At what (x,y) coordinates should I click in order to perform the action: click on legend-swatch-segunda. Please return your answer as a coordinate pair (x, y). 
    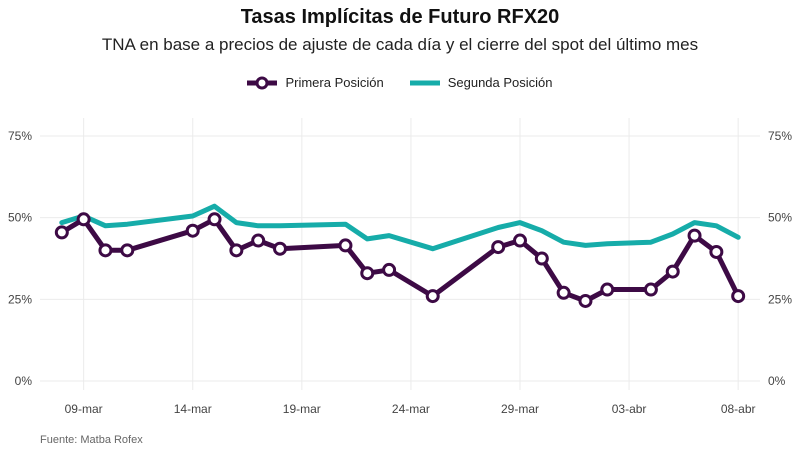
    Looking at the image, I should click on (424, 82).